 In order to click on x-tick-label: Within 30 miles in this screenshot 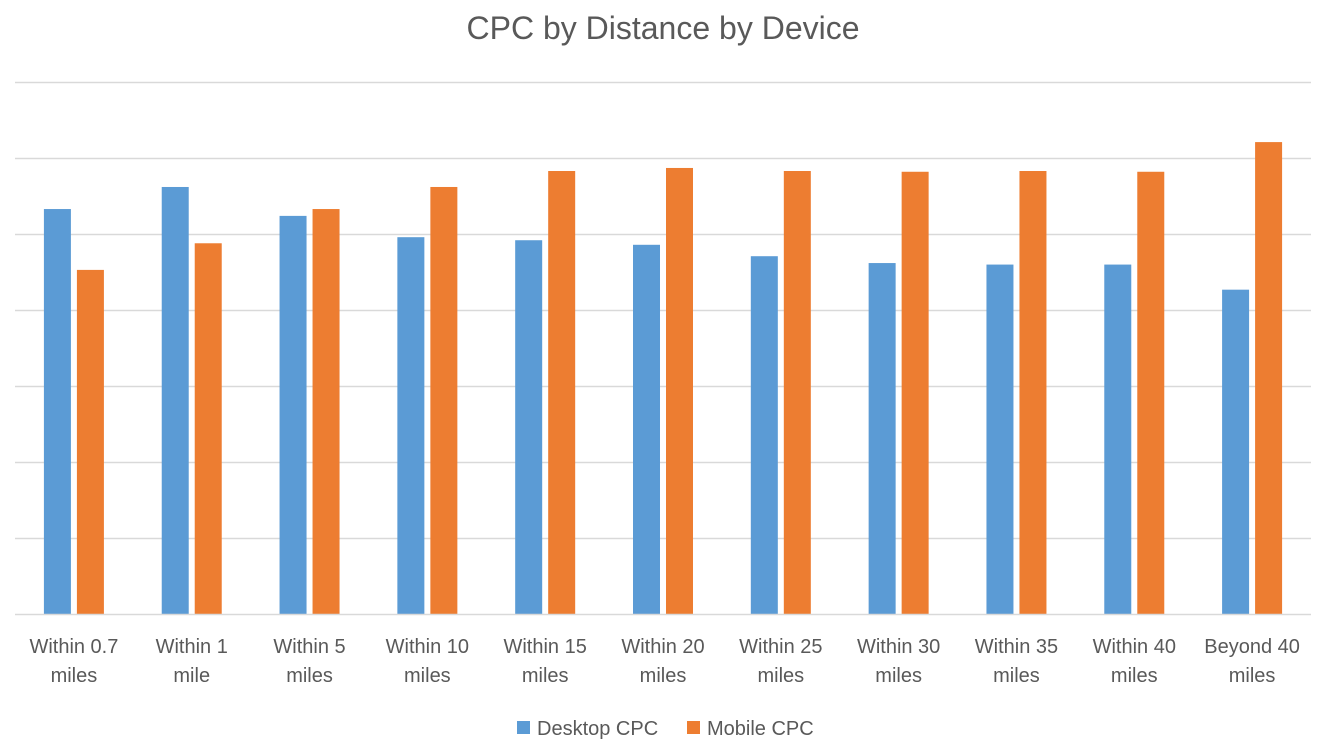, I will do `click(898, 661)`.